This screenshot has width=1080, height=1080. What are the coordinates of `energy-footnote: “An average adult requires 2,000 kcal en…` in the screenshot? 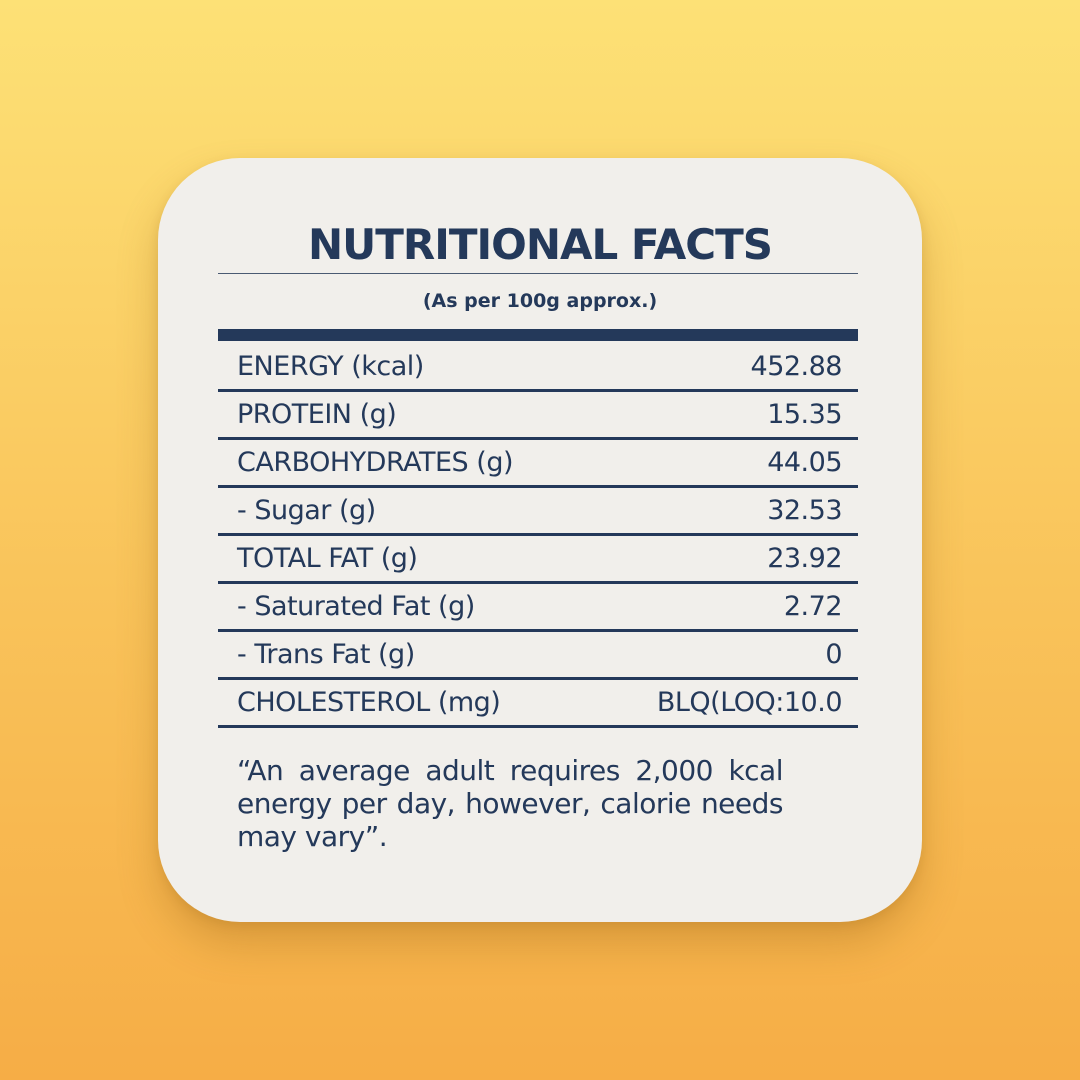 It's located at (510, 803).